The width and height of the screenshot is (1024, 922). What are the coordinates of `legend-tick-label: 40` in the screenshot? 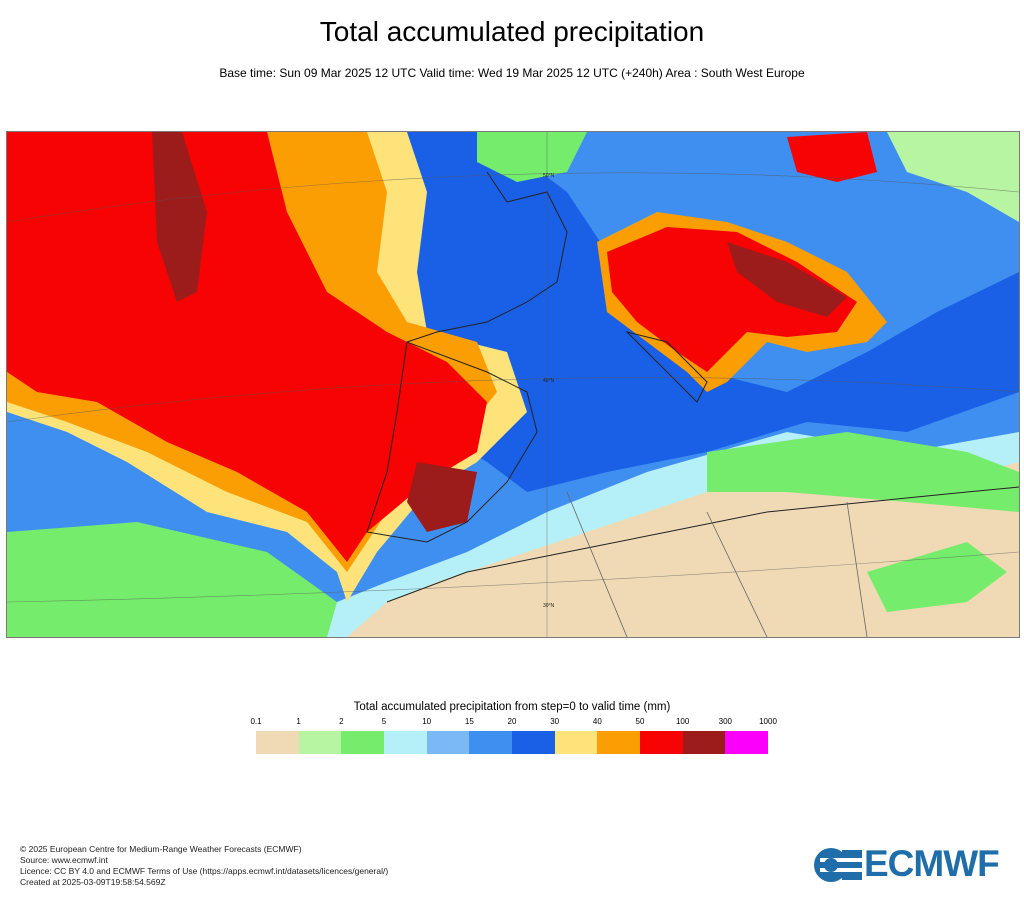 It's located at (597, 721).